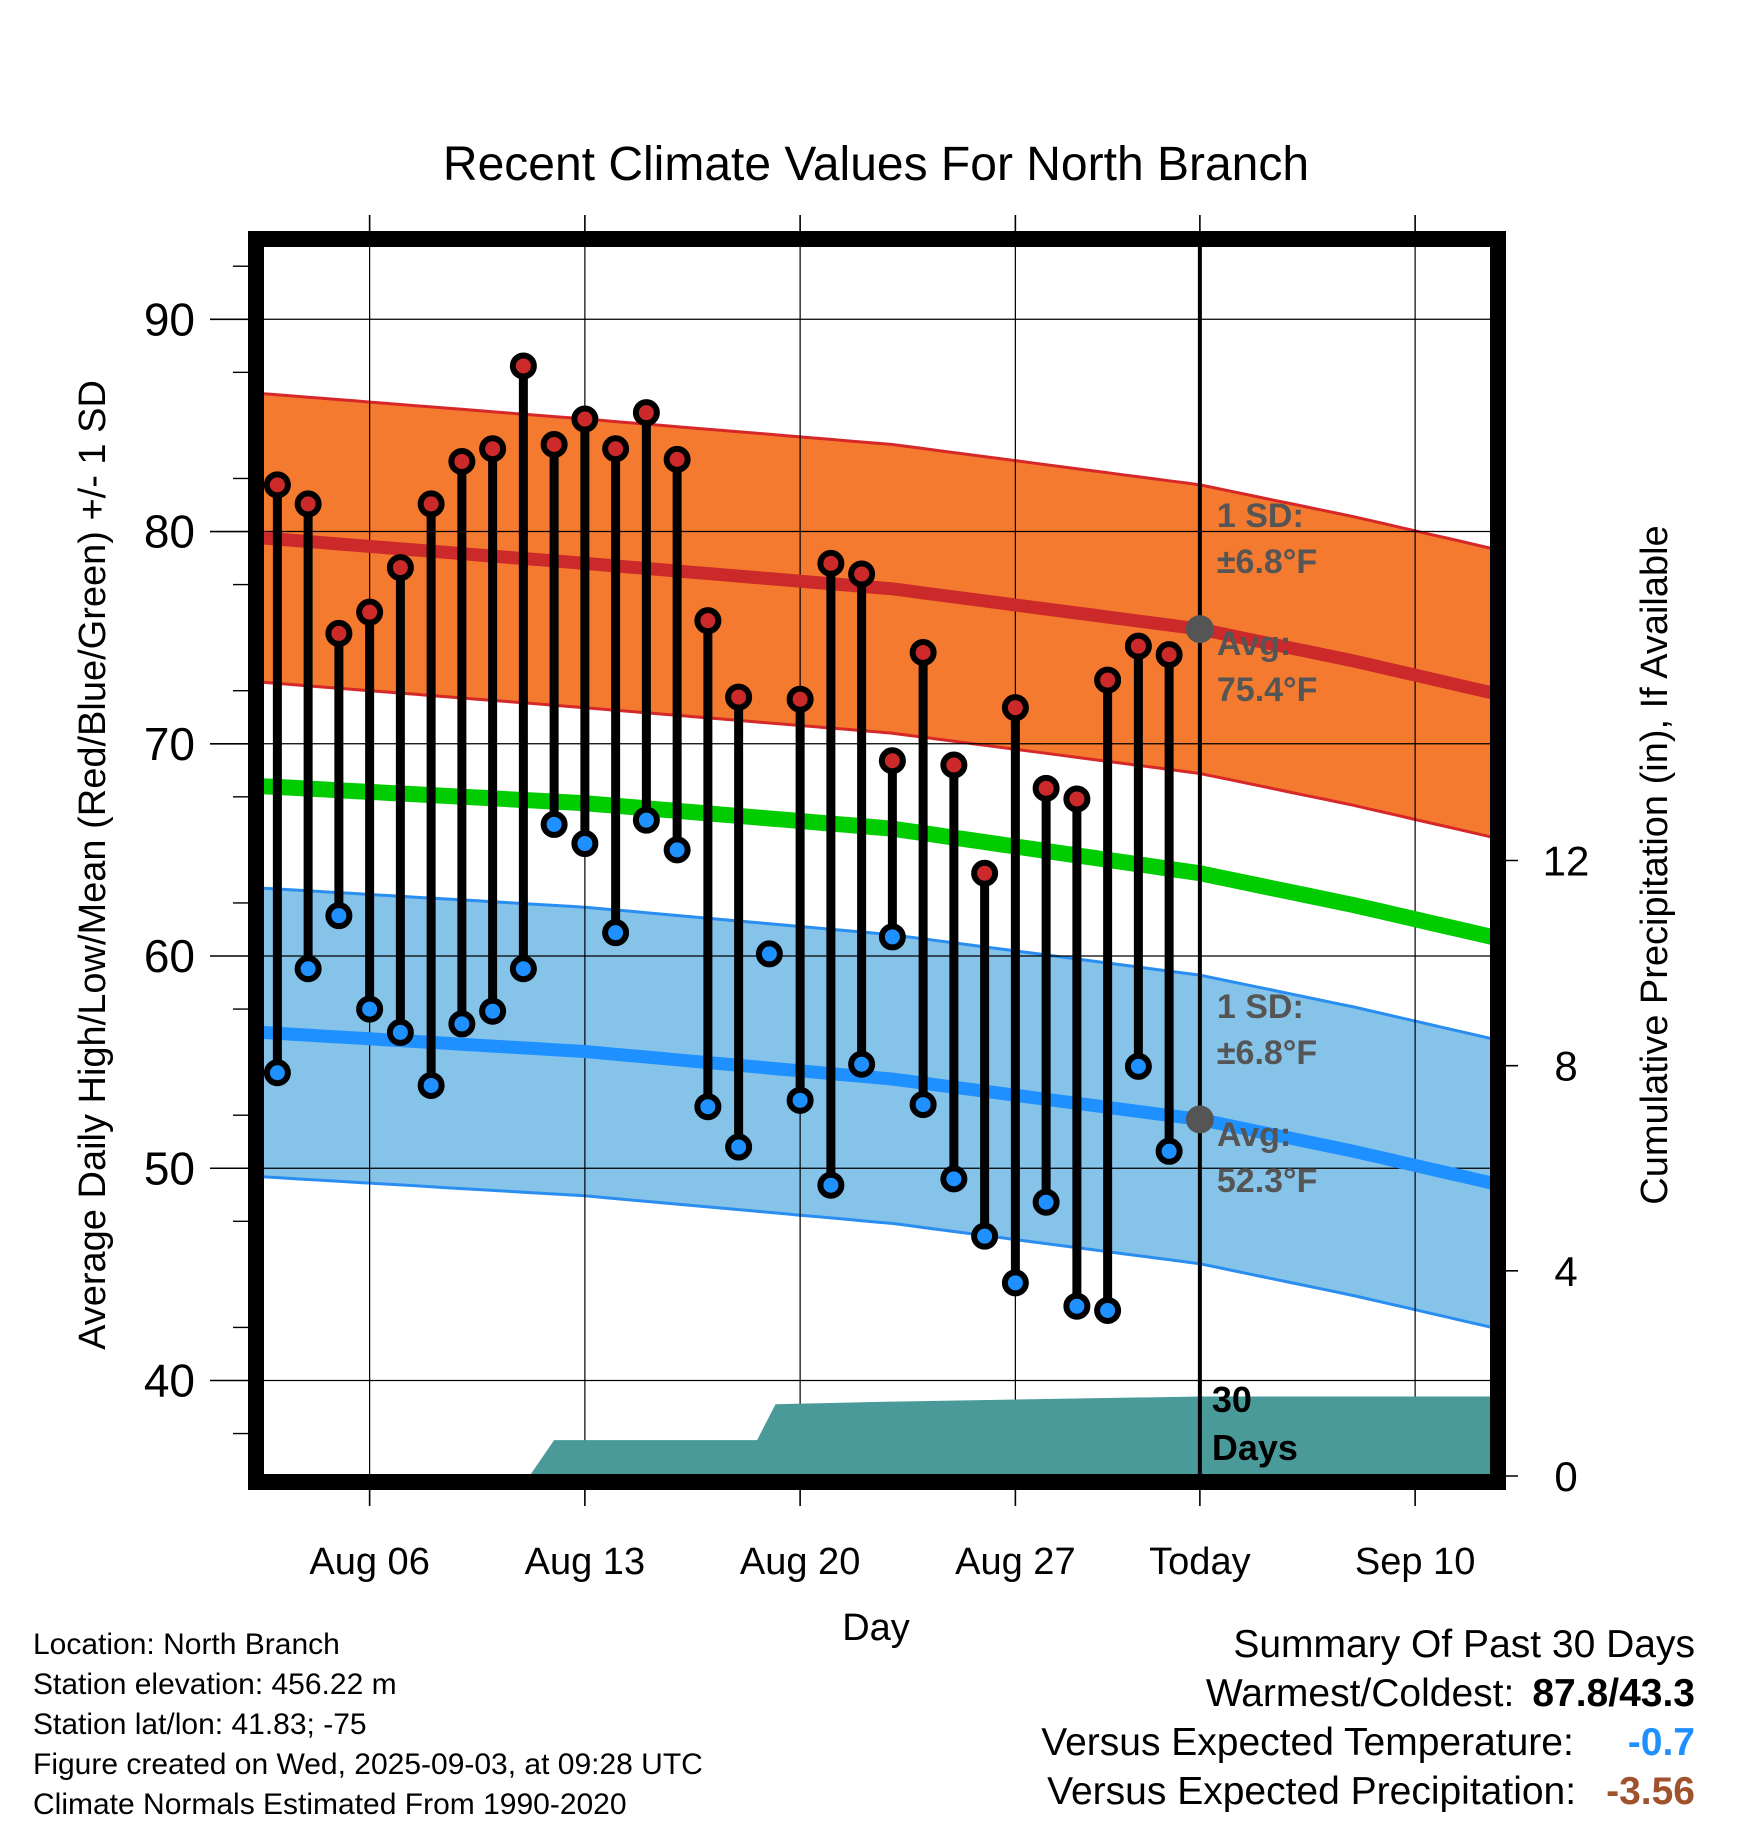 The height and width of the screenshot is (1828, 1748). Describe the element at coordinates (169, 956) in the screenshot. I see `y-tick-label: 60` at that location.